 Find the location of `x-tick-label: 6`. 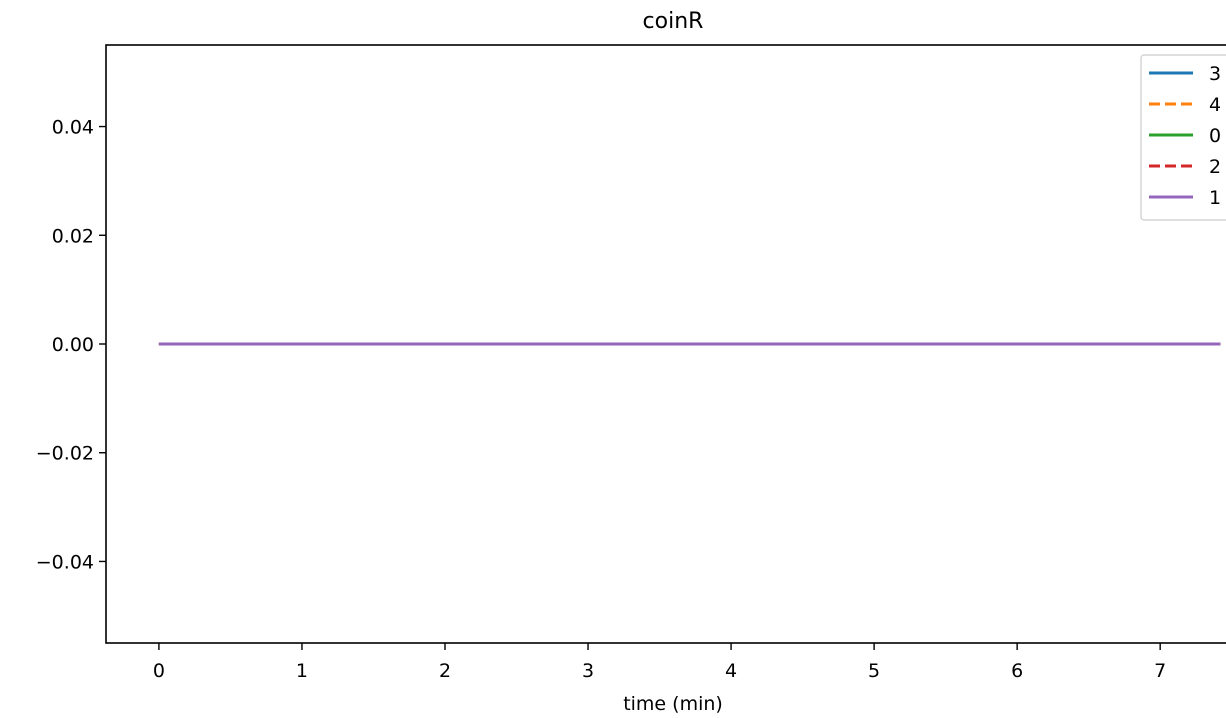

x-tick-label: 6 is located at coordinates (1017, 671).